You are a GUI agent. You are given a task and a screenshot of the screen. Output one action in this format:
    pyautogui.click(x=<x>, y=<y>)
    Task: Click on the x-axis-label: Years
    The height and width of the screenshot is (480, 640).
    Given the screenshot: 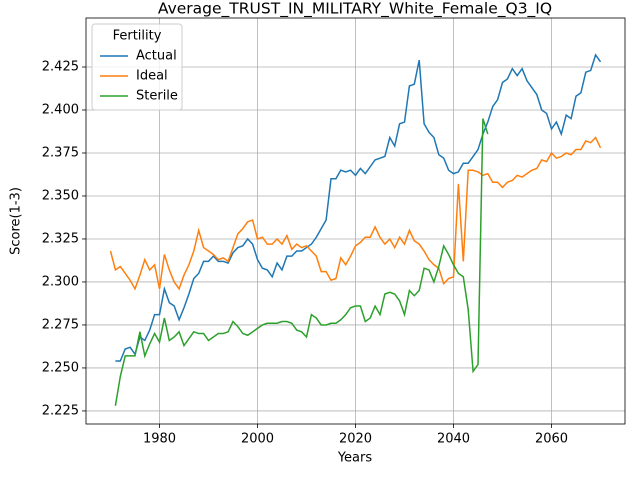 What is the action you would take?
    pyautogui.click(x=355, y=458)
    